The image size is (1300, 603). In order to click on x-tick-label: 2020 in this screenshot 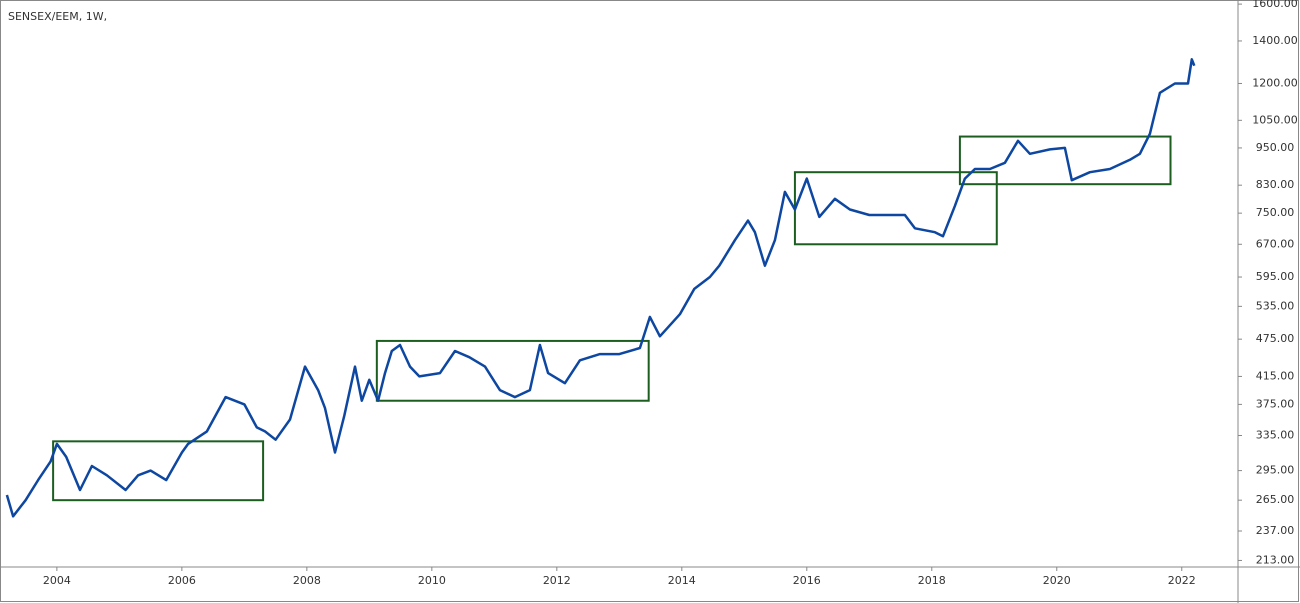, I will do `click(1057, 580)`.